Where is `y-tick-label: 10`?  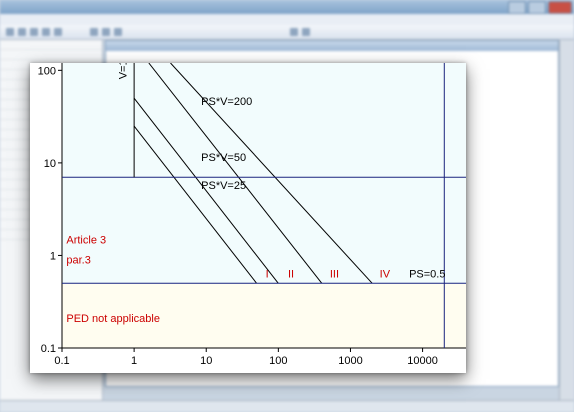 y-tick-label: 10 is located at coordinates (50, 164).